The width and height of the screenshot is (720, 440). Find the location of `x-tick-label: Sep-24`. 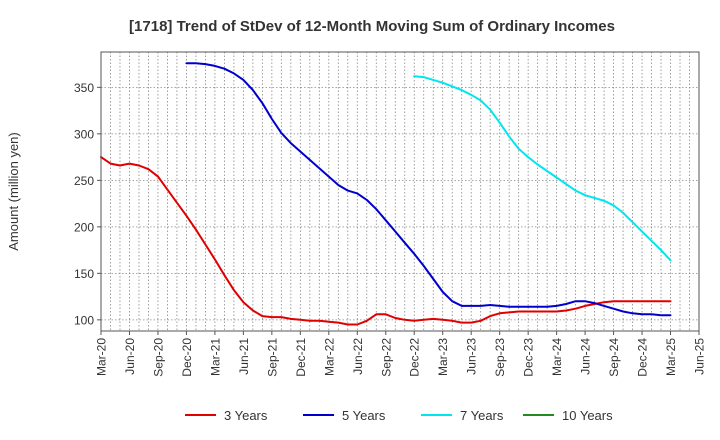

x-tick-label: Sep-24 is located at coordinates (614, 357).